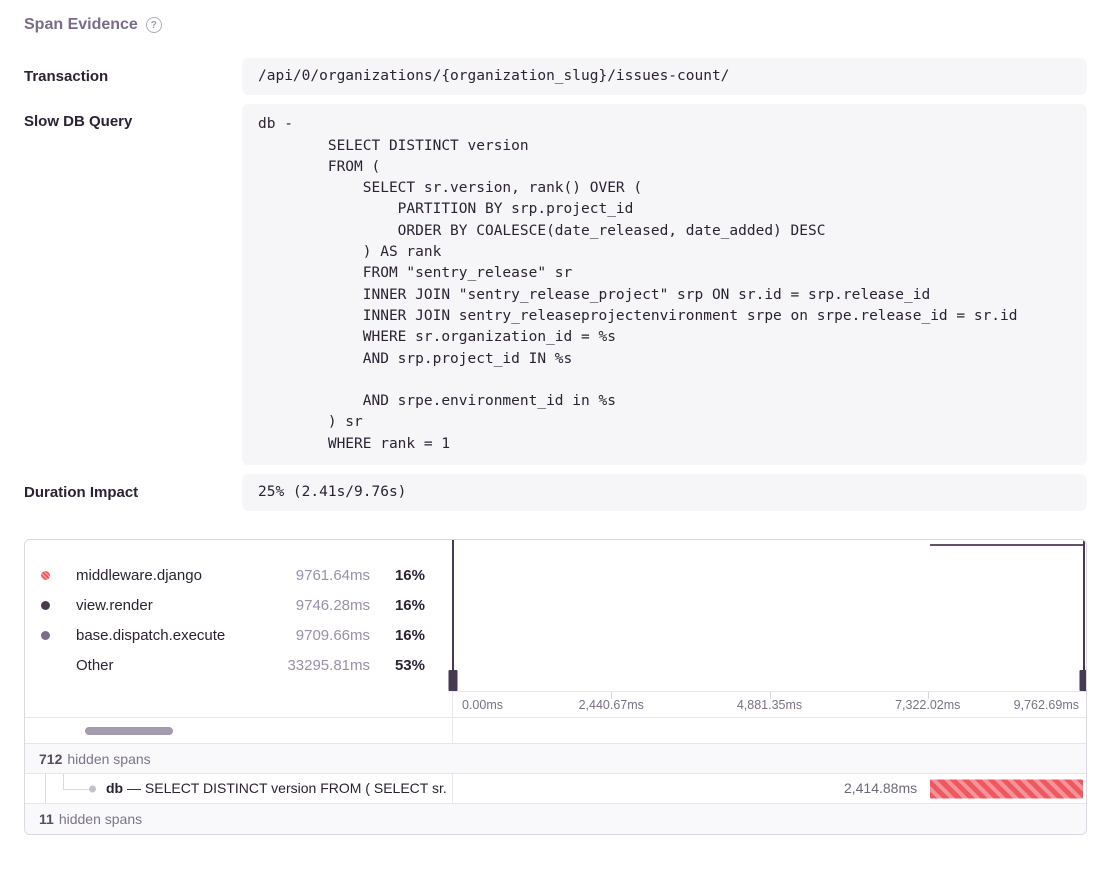 This screenshot has height=877, width=1111. Describe the element at coordinates (769, 730) in the screenshot. I see `hscroll-track-right` at that location.